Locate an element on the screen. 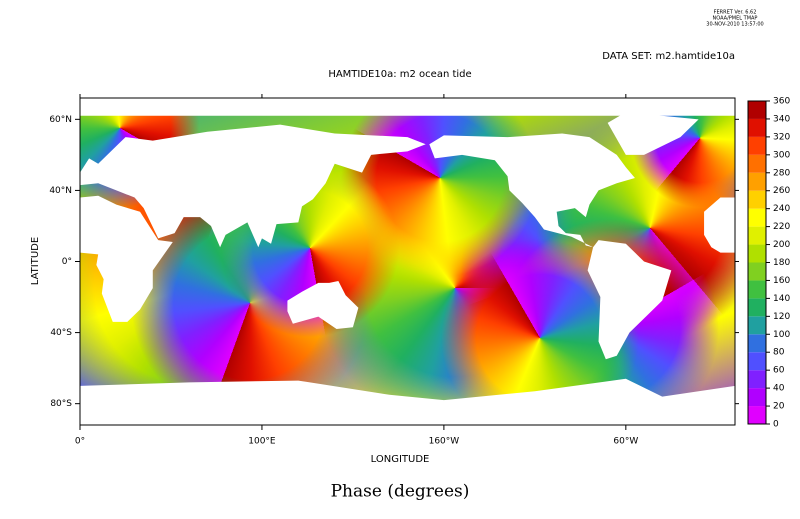  colorbar-label: 240 is located at coordinates (781, 209).